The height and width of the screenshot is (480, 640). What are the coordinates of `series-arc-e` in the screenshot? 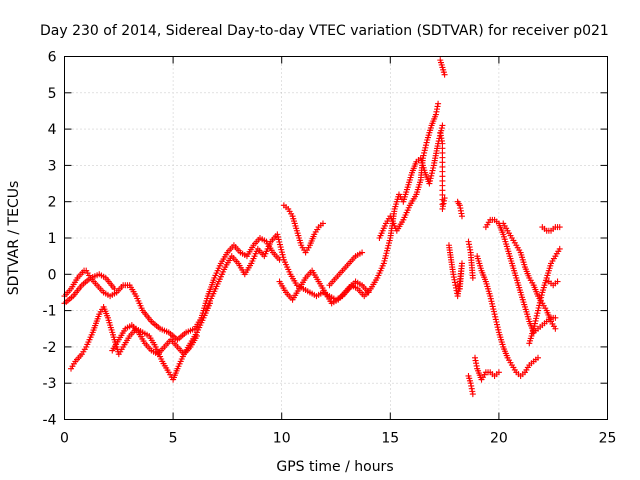 It's located at (287, 272).